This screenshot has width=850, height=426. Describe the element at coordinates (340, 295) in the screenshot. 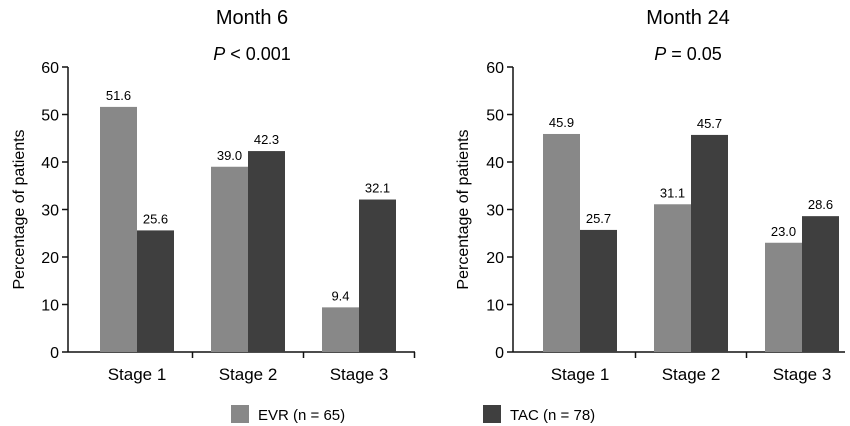

I see `data-label: 9.4` at that location.